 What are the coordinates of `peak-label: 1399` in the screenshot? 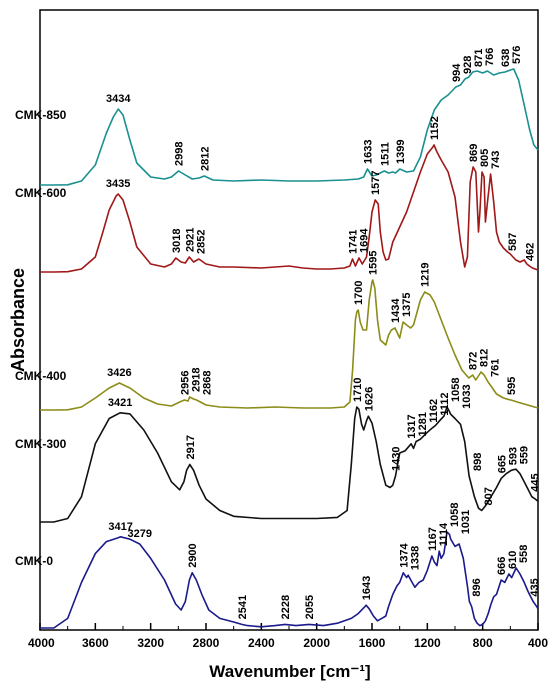 It's located at (401, 152).